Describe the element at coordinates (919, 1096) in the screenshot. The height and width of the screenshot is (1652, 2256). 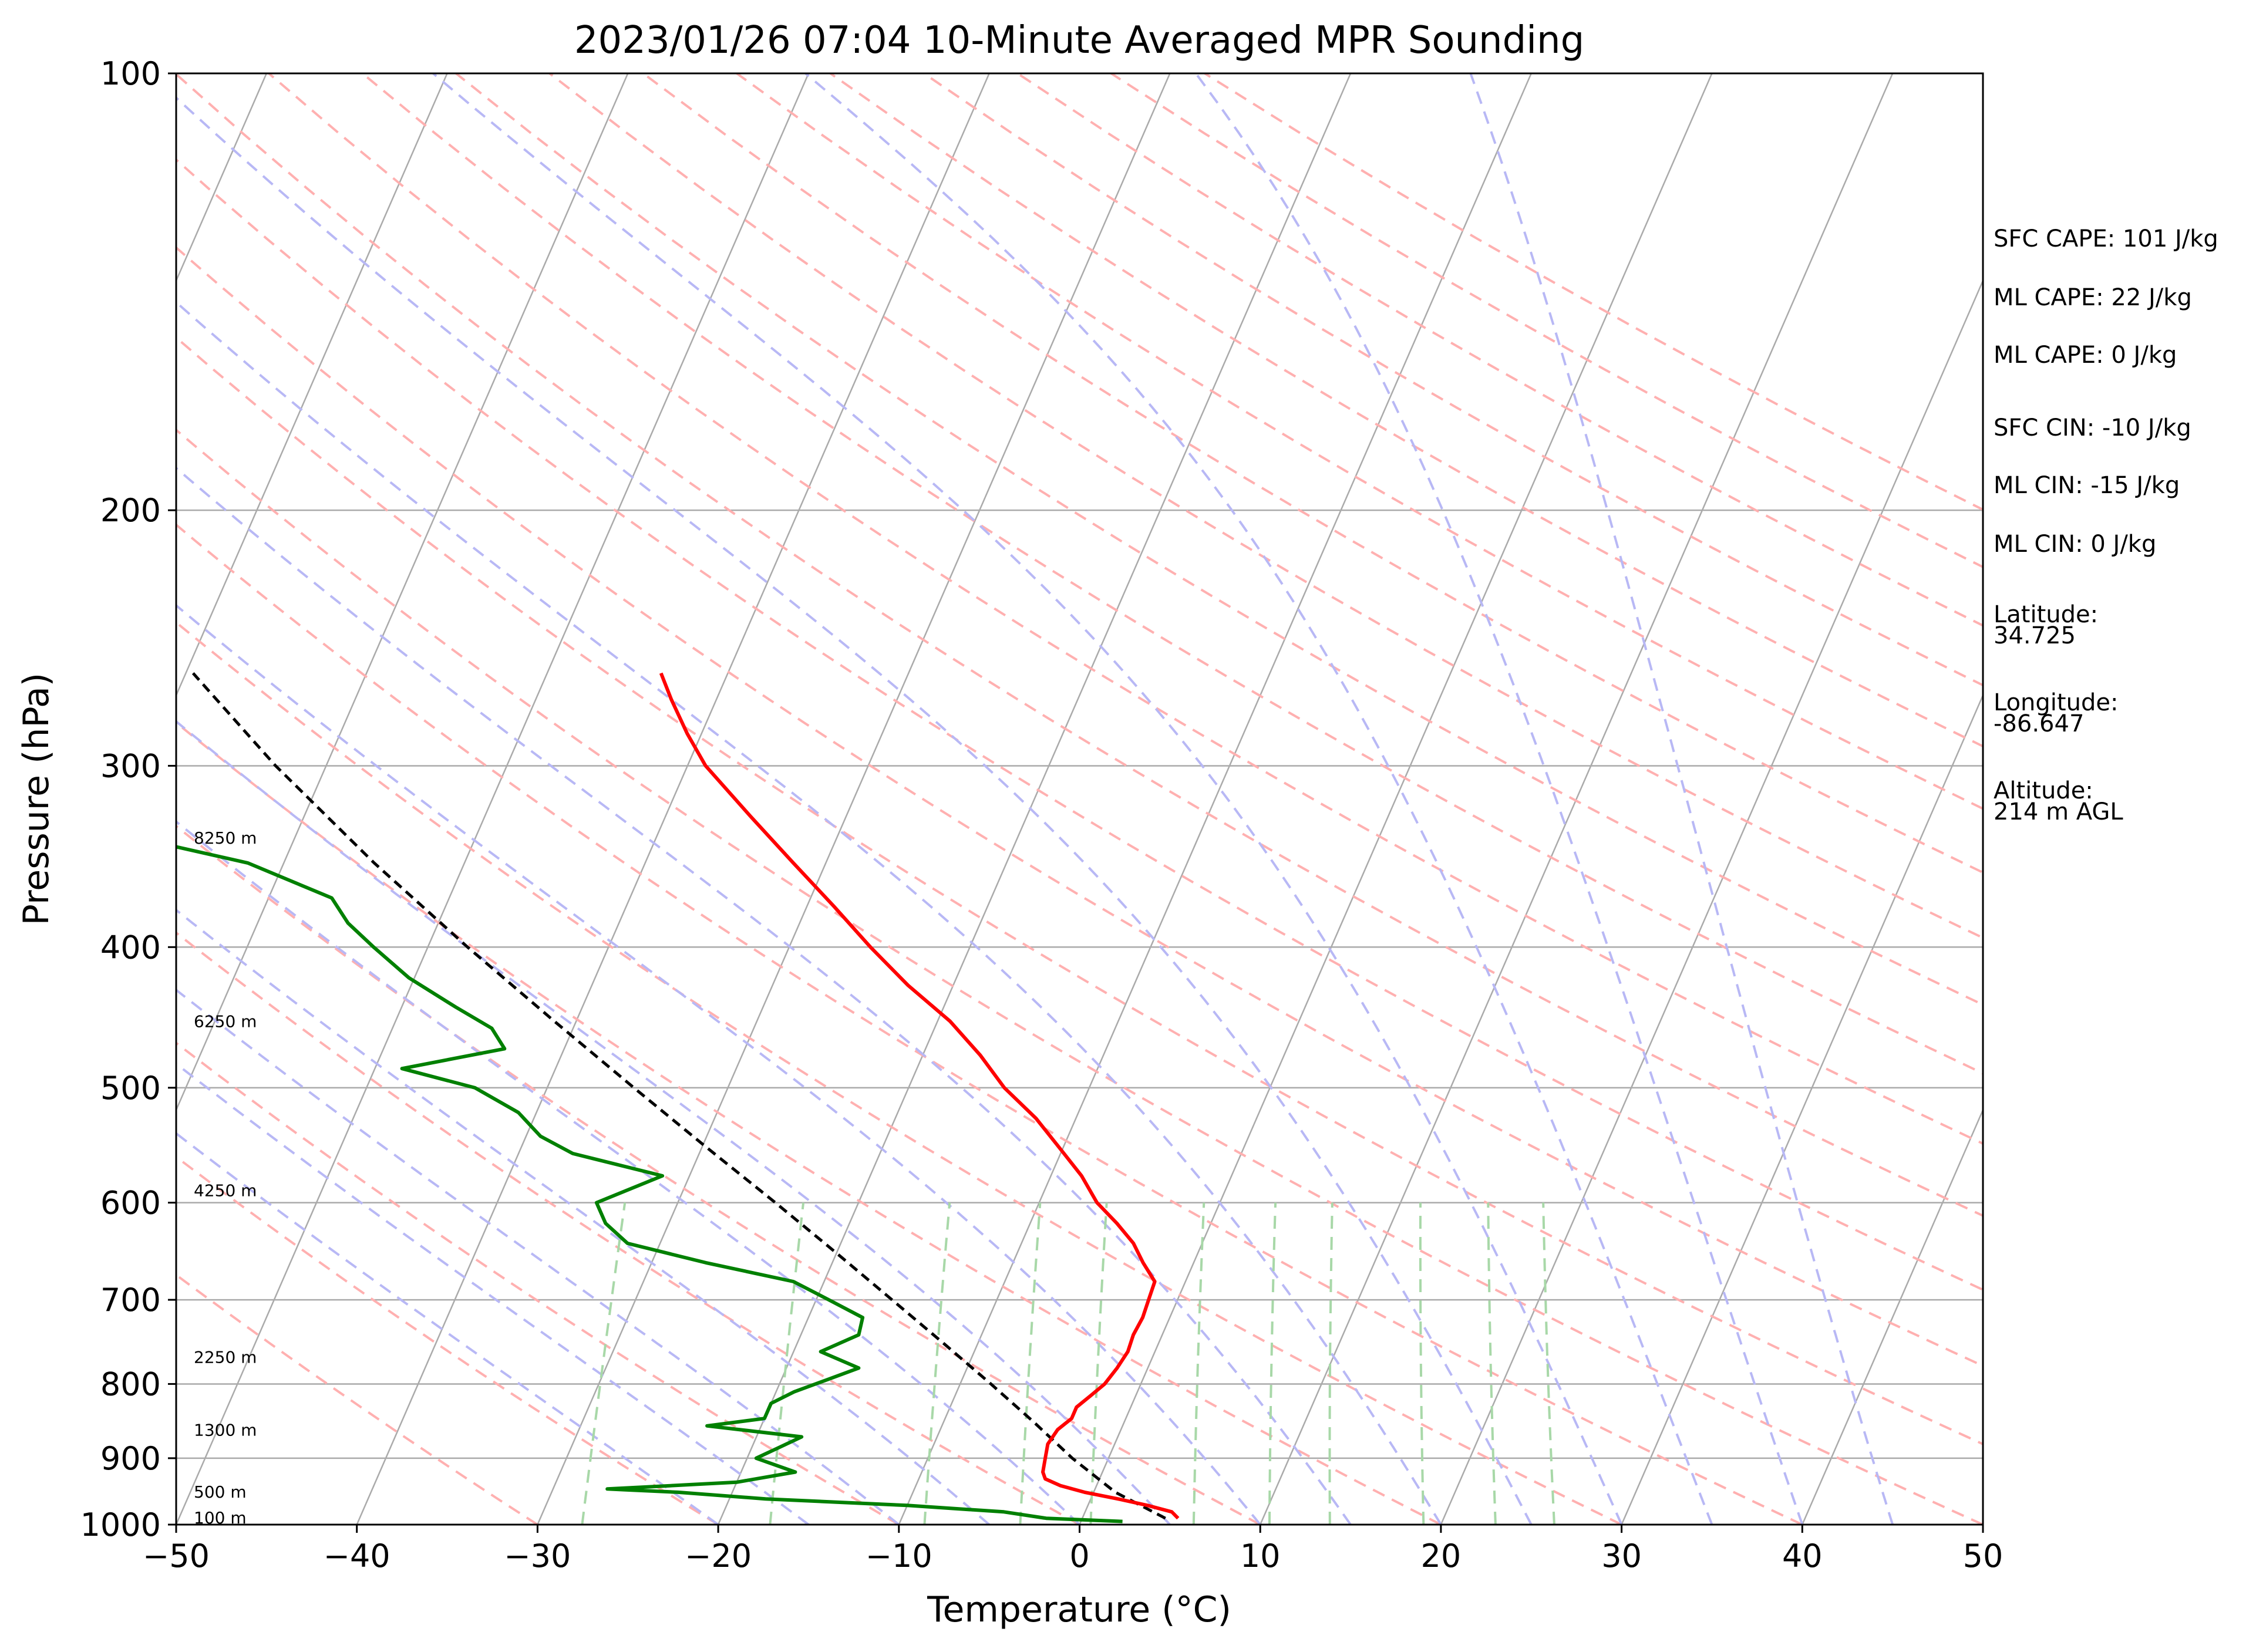
I see `temperature-line` at that location.